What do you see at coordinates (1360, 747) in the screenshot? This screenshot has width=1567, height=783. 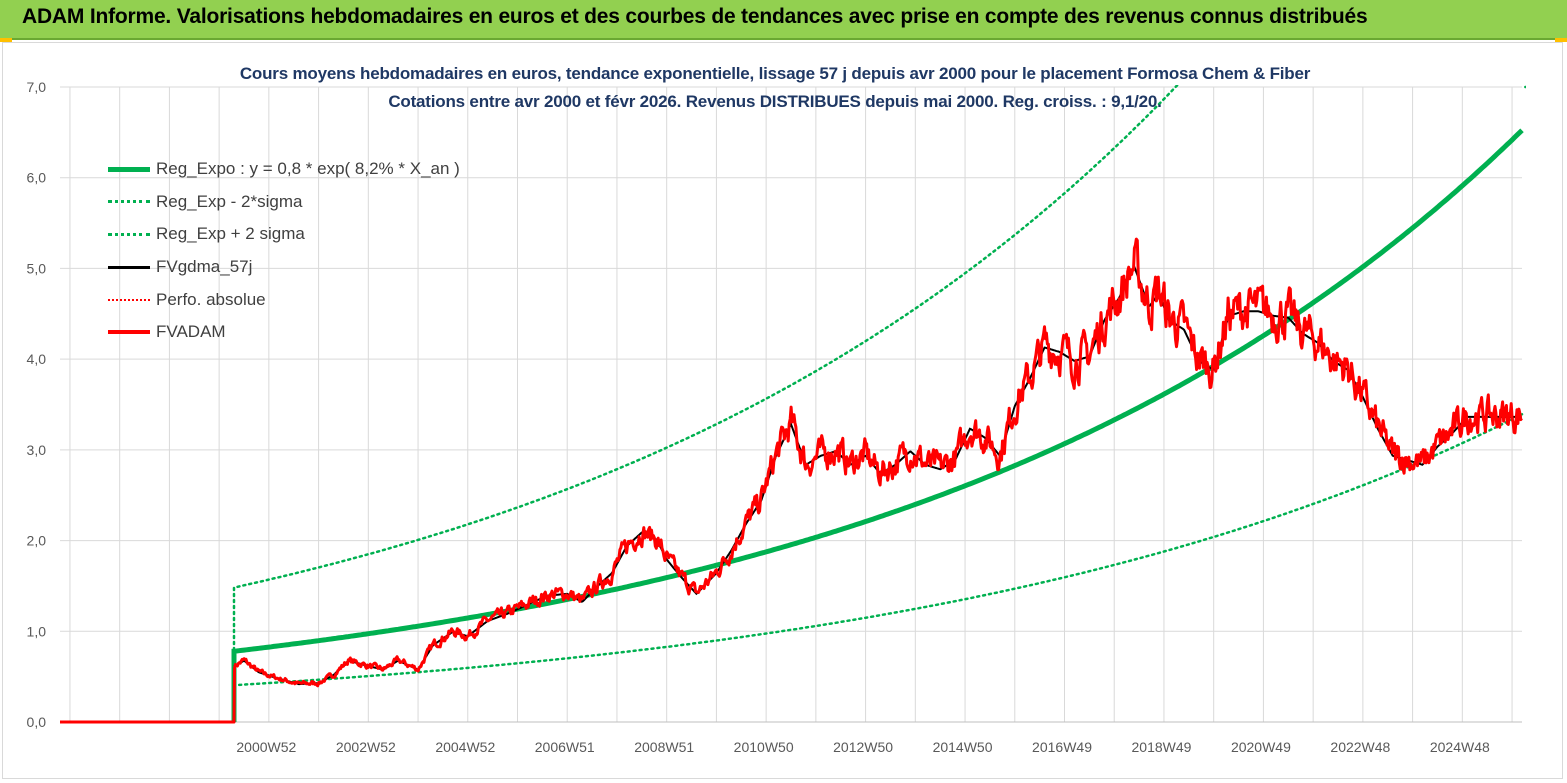 I see `x-tick-label: 2022W48` at bounding box center [1360, 747].